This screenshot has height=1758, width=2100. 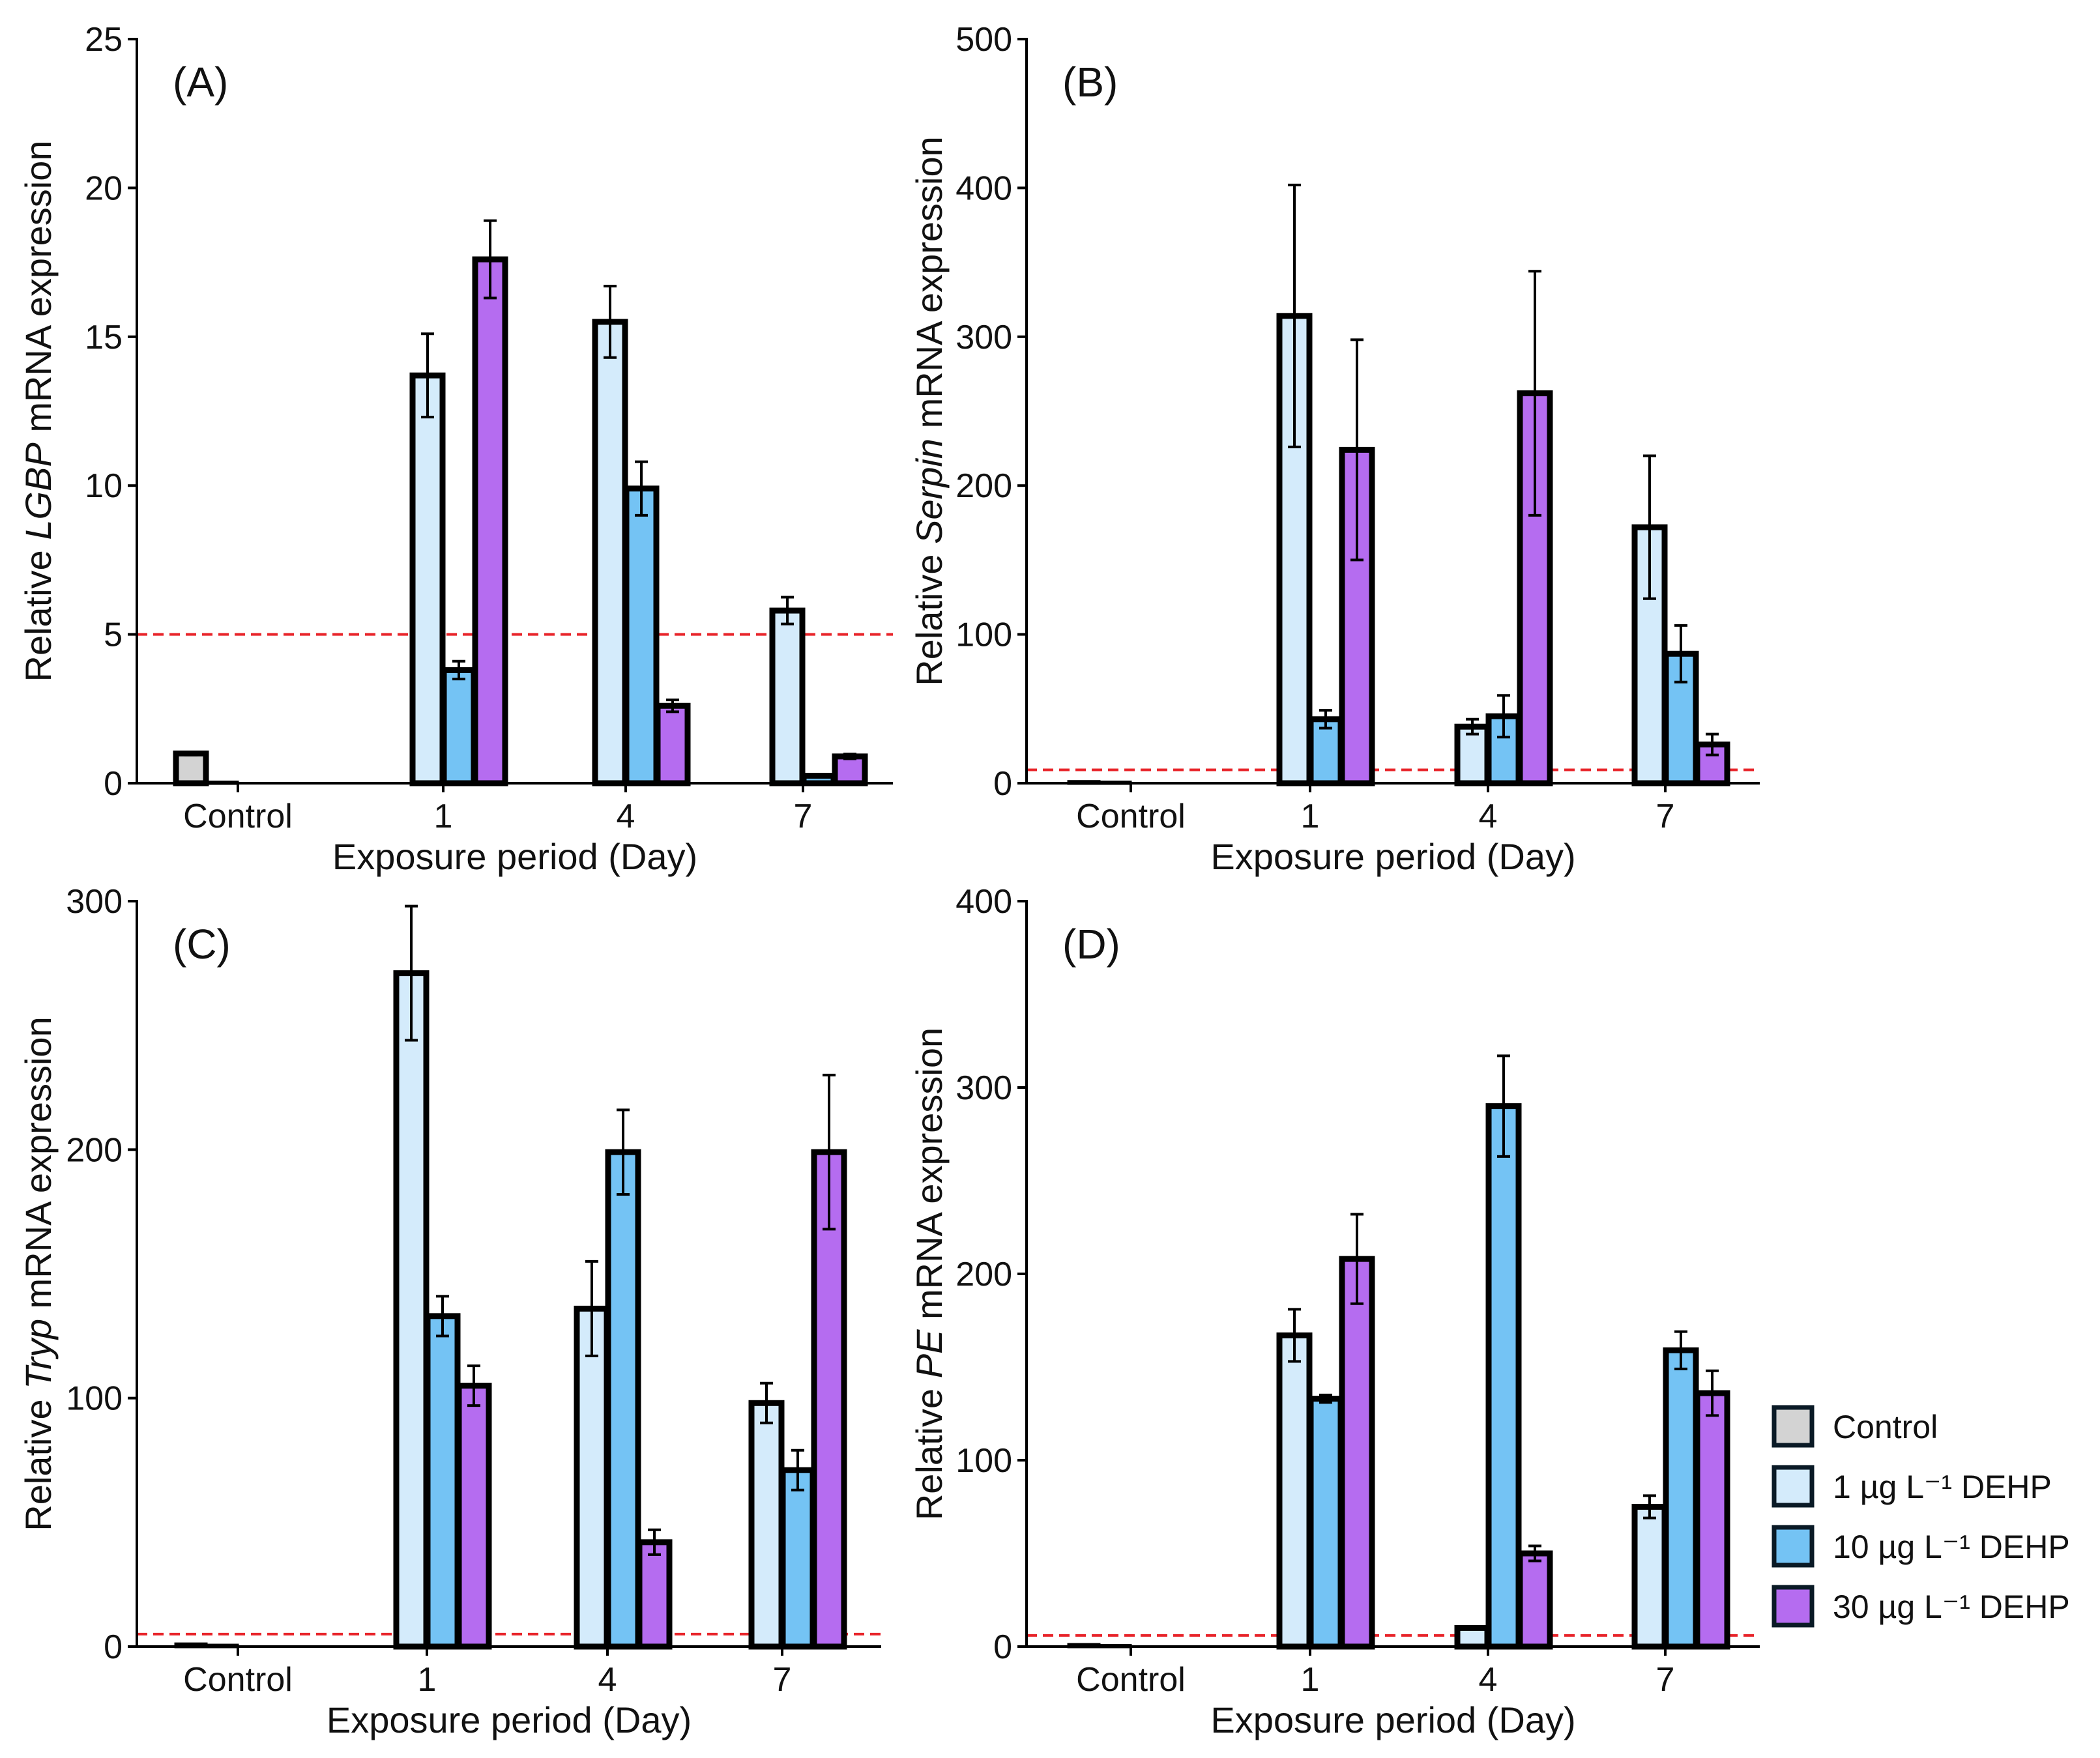 What do you see at coordinates (1091, 944) in the screenshot?
I see `panel-label: (D)` at bounding box center [1091, 944].